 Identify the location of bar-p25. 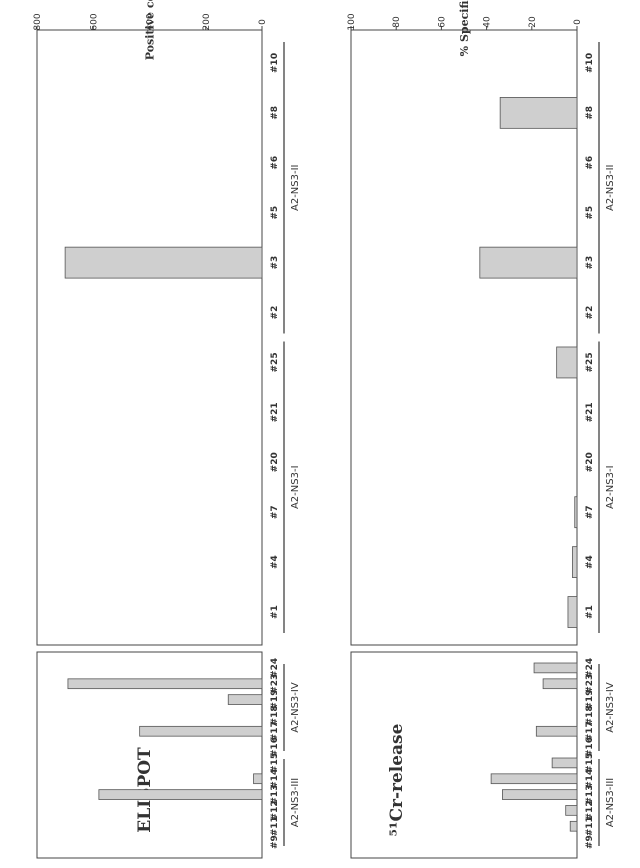
(567, 362).